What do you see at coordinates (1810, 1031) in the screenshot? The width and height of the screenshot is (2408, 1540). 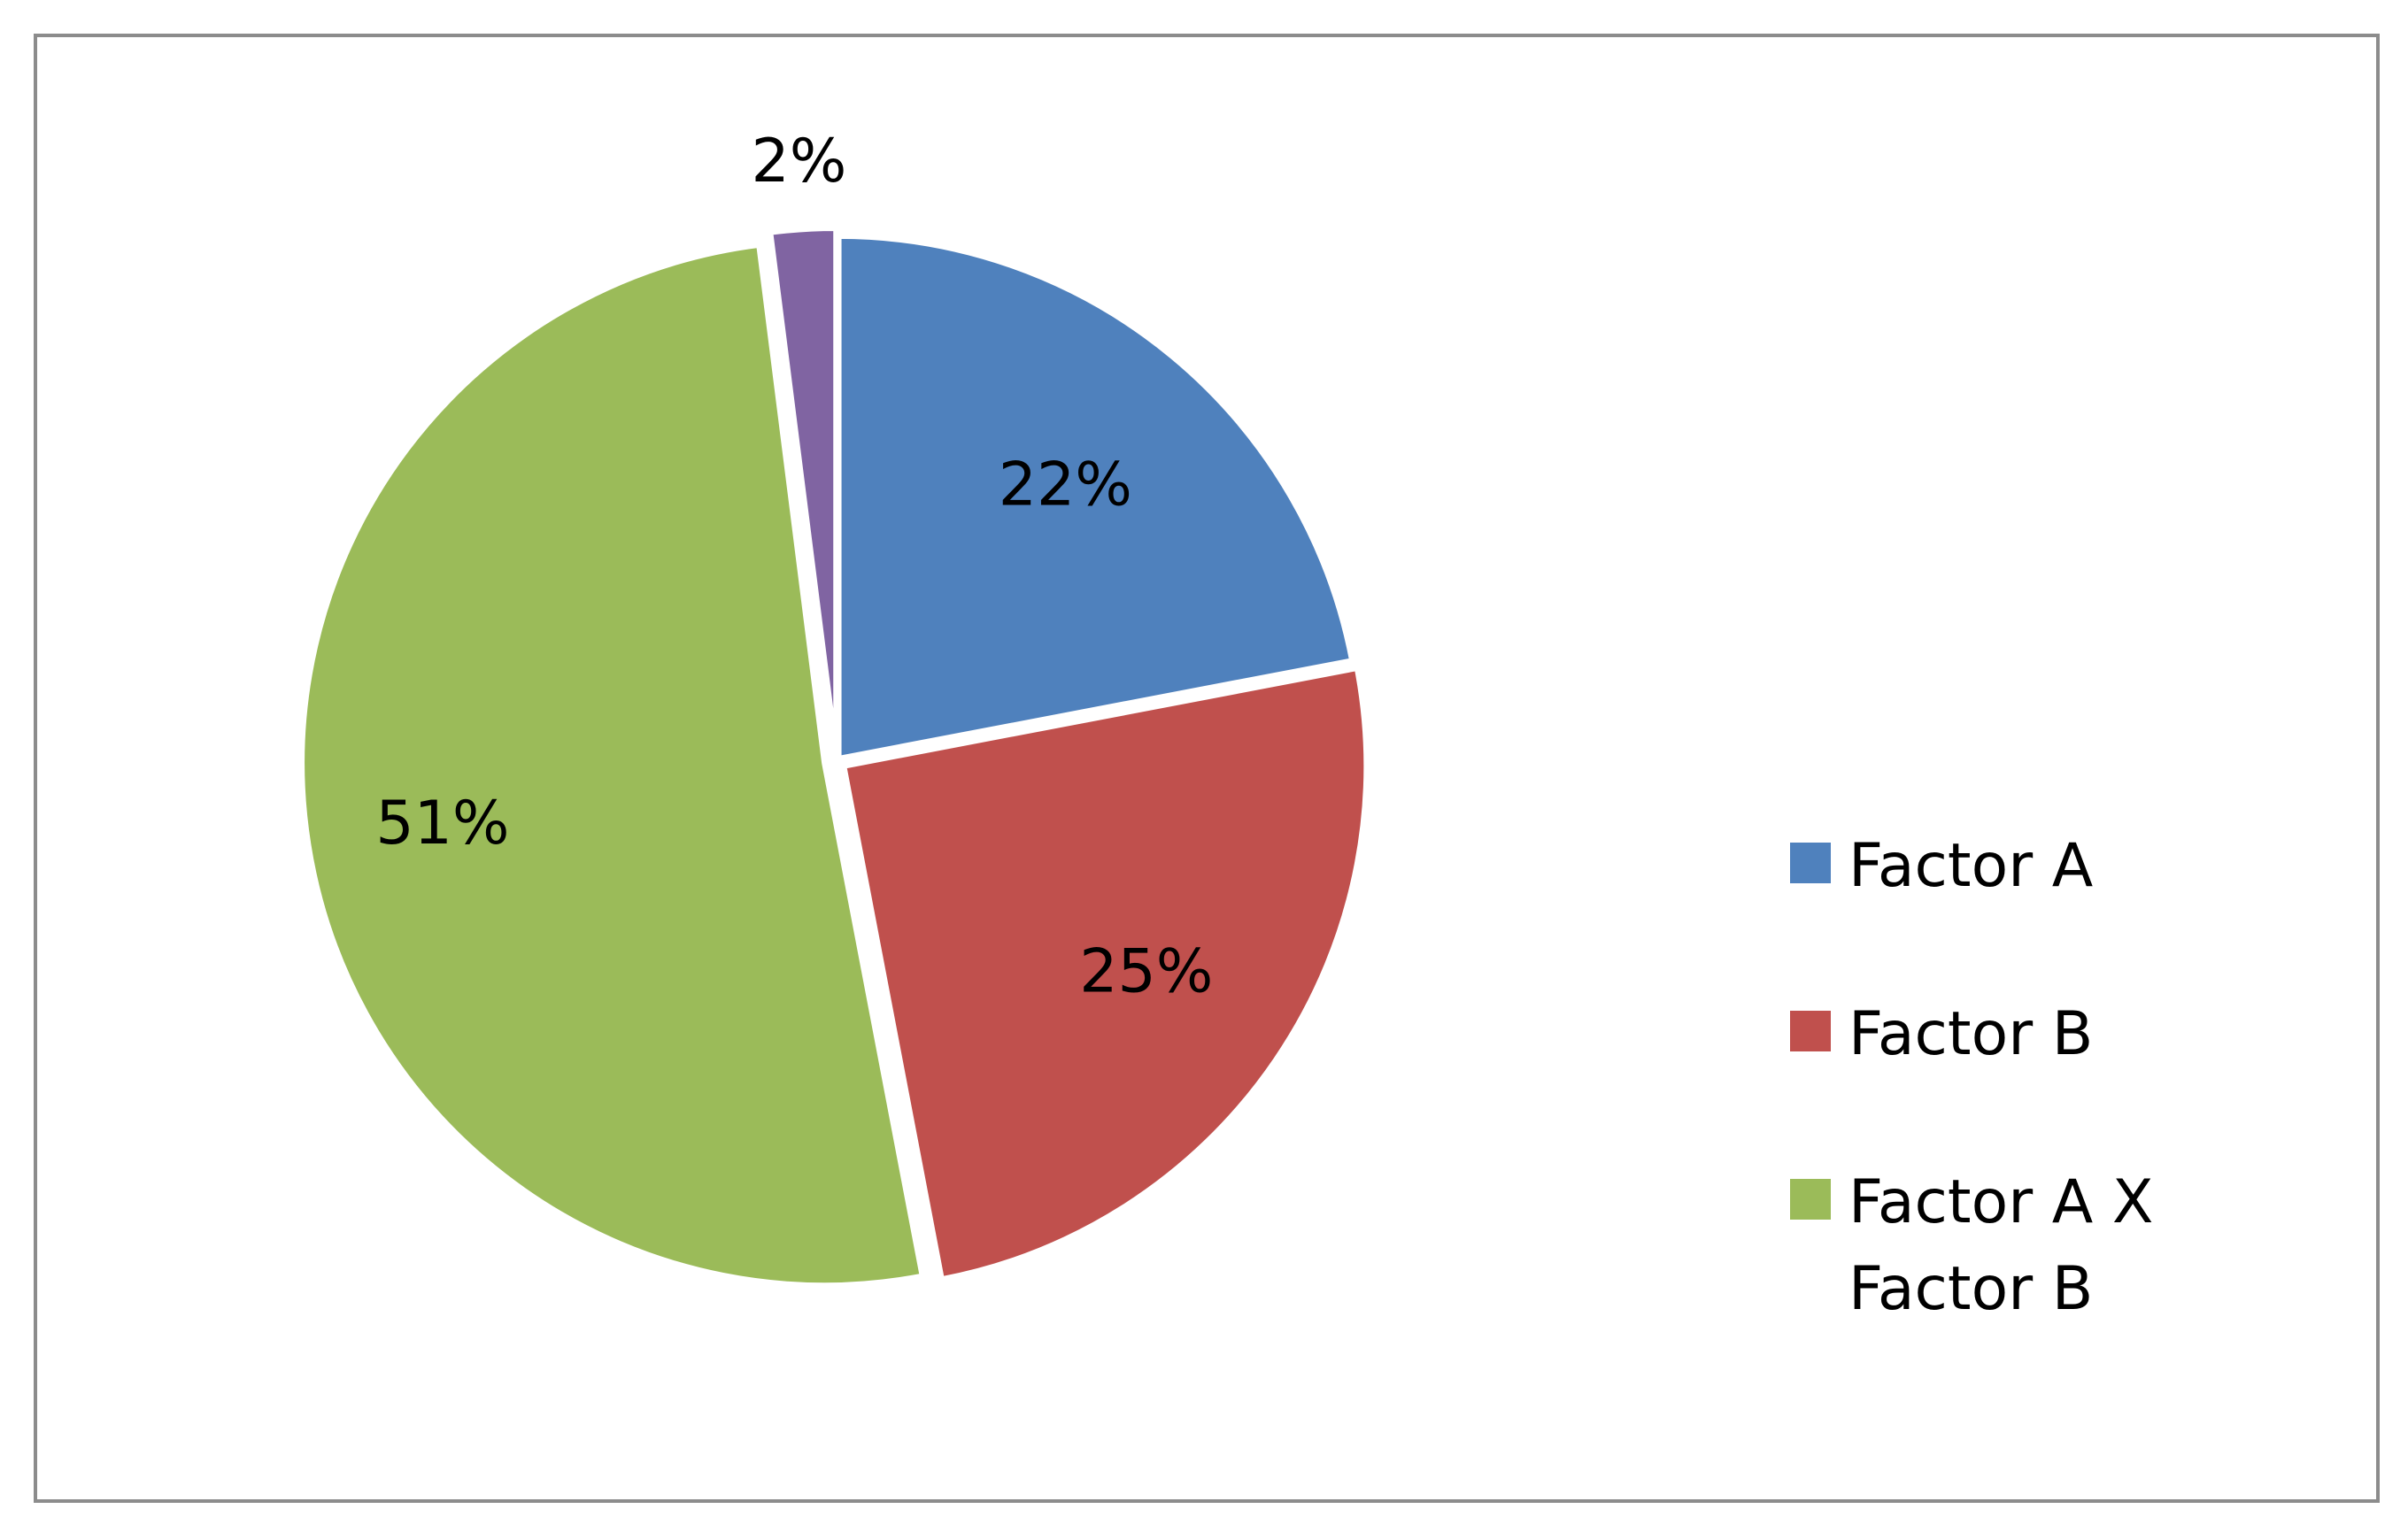 I see `legend-swatch-factor-b` at bounding box center [1810, 1031].